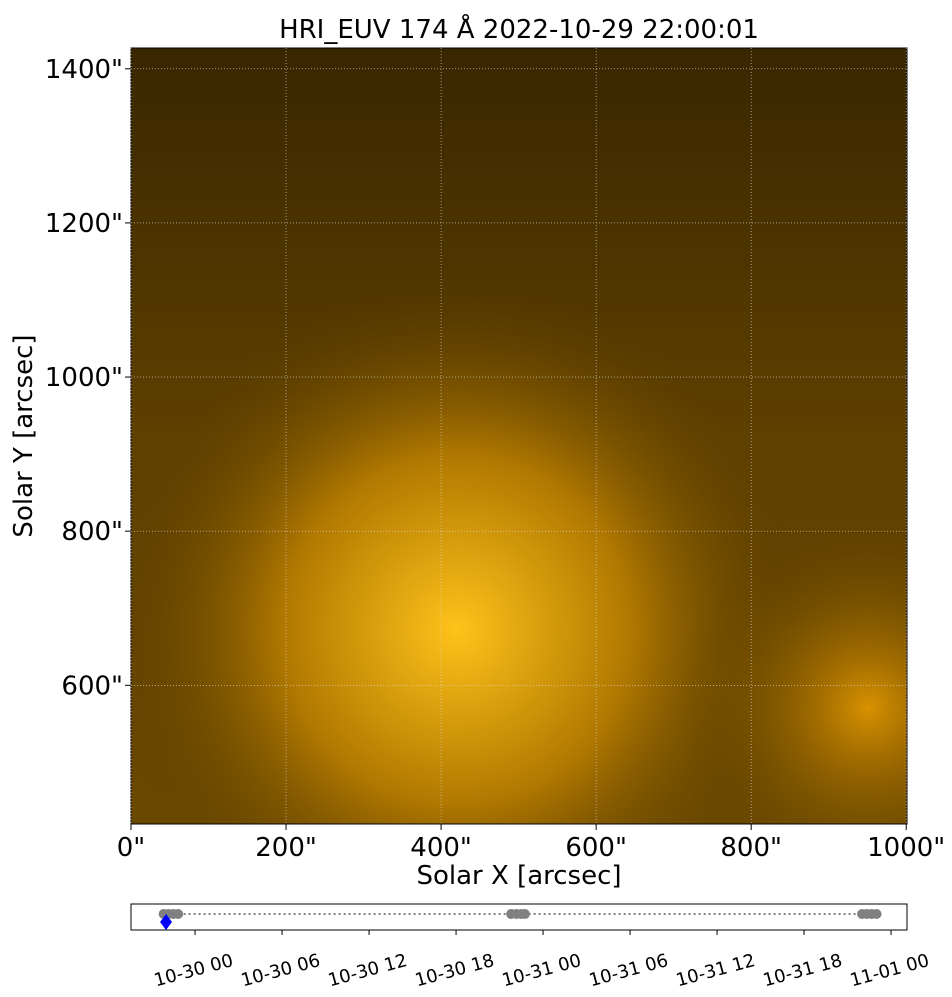 The image size is (952, 997). What do you see at coordinates (906, 848) in the screenshot?
I see `x-tick-label: 1000"` at bounding box center [906, 848].